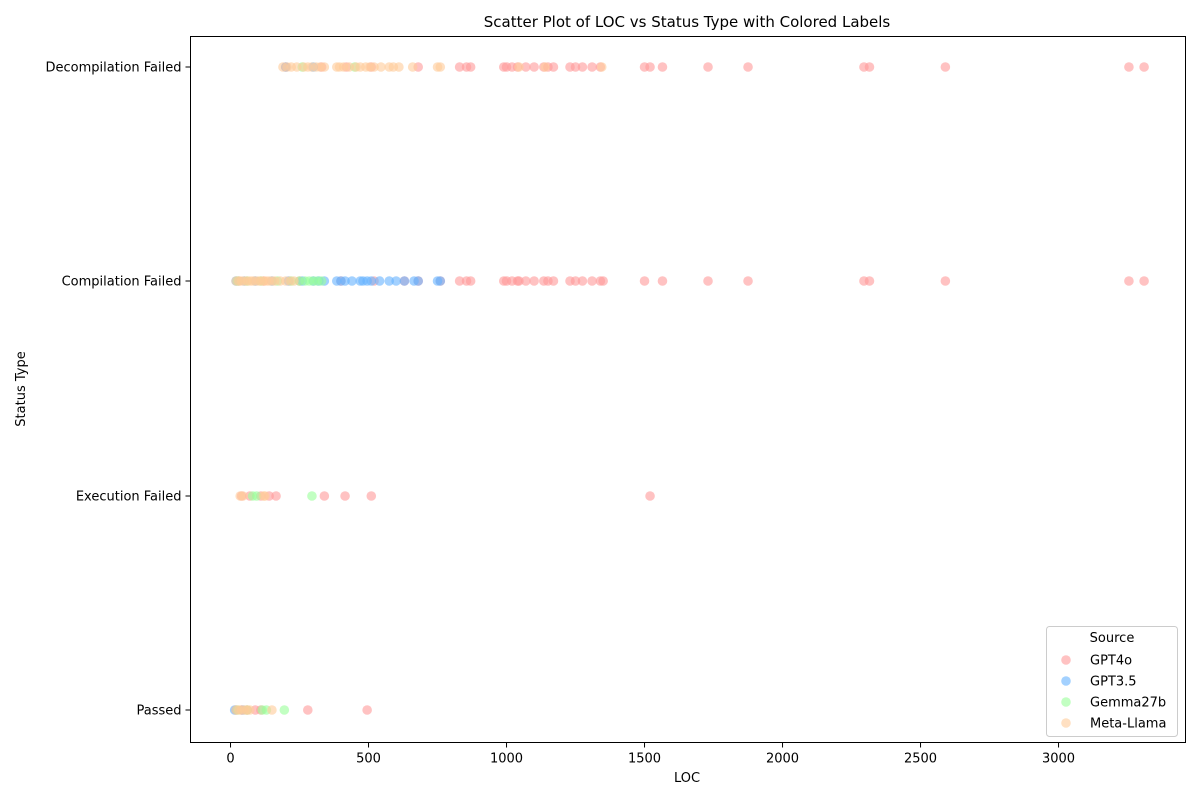  What do you see at coordinates (644, 759) in the screenshot?
I see `x-tick-label: 1500` at bounding box center [644, 759].